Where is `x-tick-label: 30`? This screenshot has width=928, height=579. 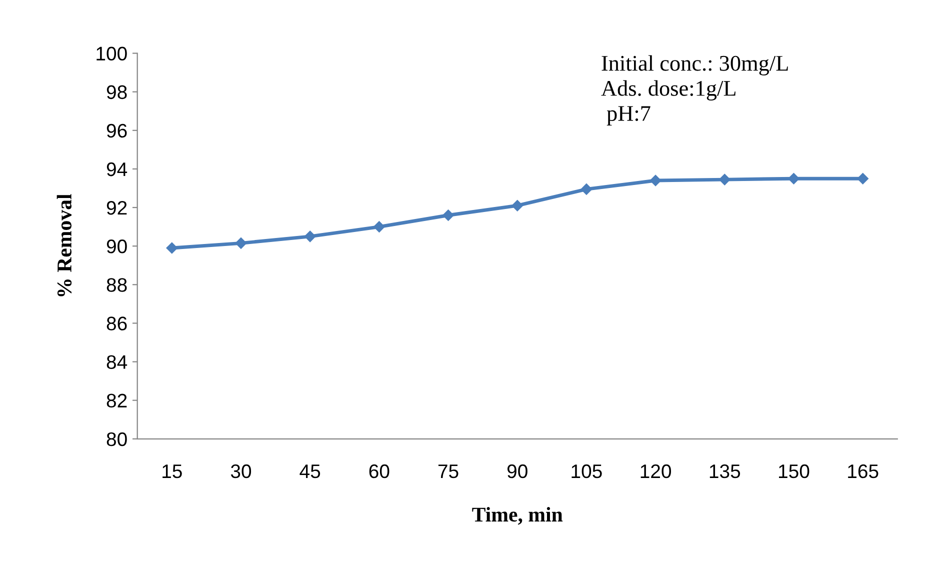
x-tick-label: 30 is located at coordinates (241, 471).